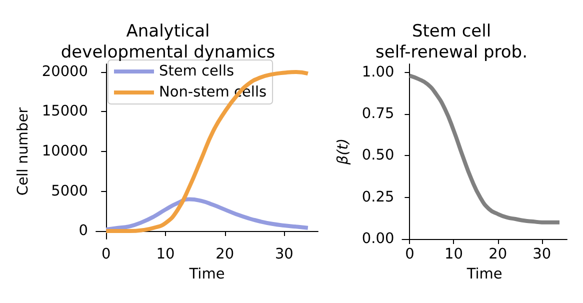 The width and height of the screenshot is (583, 303). What do you see at coordinates (378, 197) in the screenshot?
I see `y-tick-label: 0.25` at bounding box center [378, 197].